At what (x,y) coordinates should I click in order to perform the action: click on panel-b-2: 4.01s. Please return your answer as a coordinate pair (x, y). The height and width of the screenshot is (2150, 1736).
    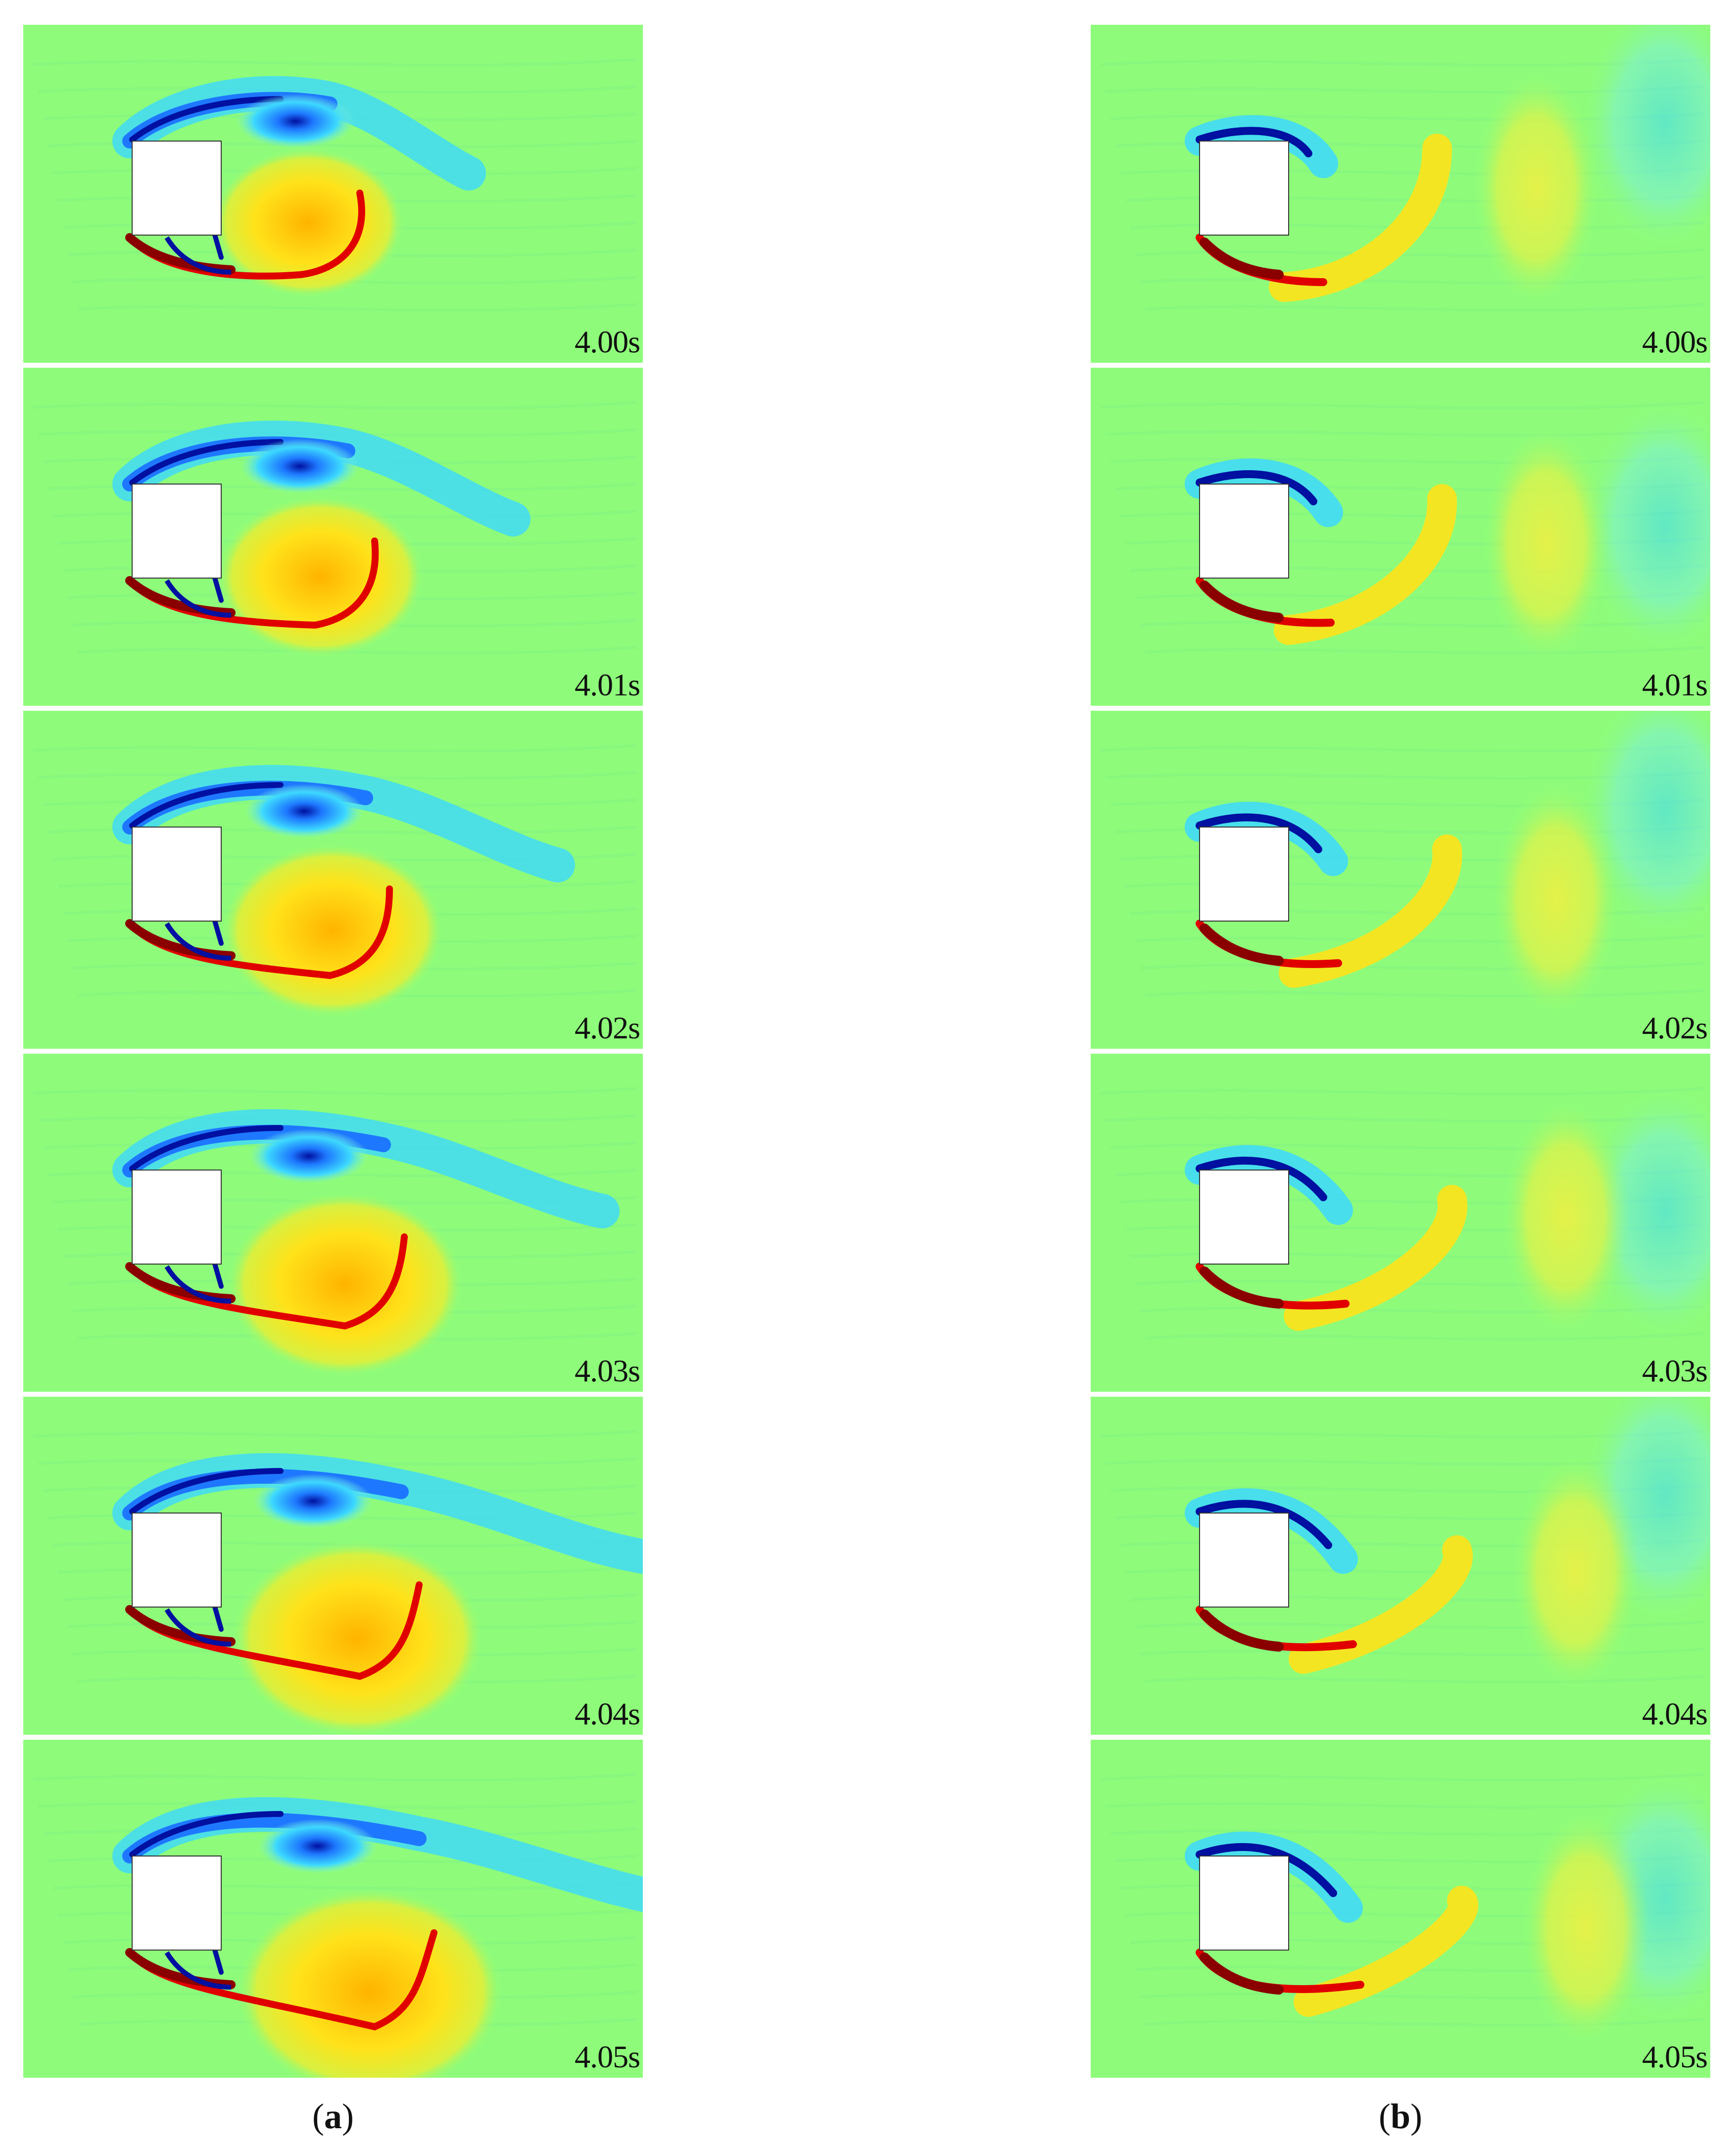
    Looking at the image, I should click on (1400, 537).